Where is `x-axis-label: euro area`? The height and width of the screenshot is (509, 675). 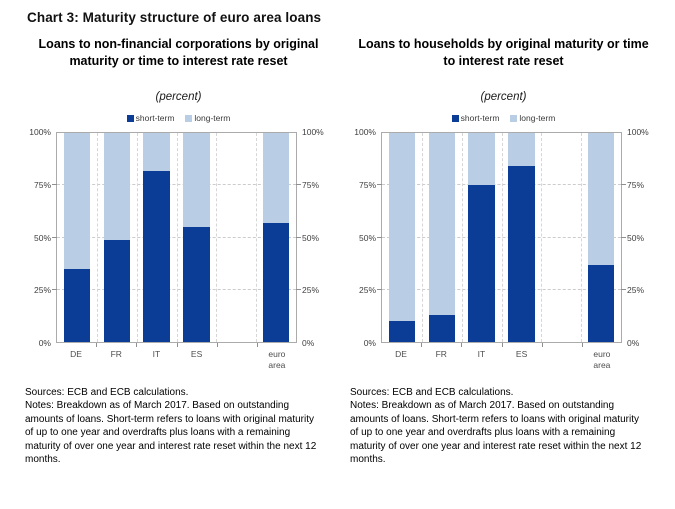
x-axis-label: euro area is located at coordinates (277, 359).